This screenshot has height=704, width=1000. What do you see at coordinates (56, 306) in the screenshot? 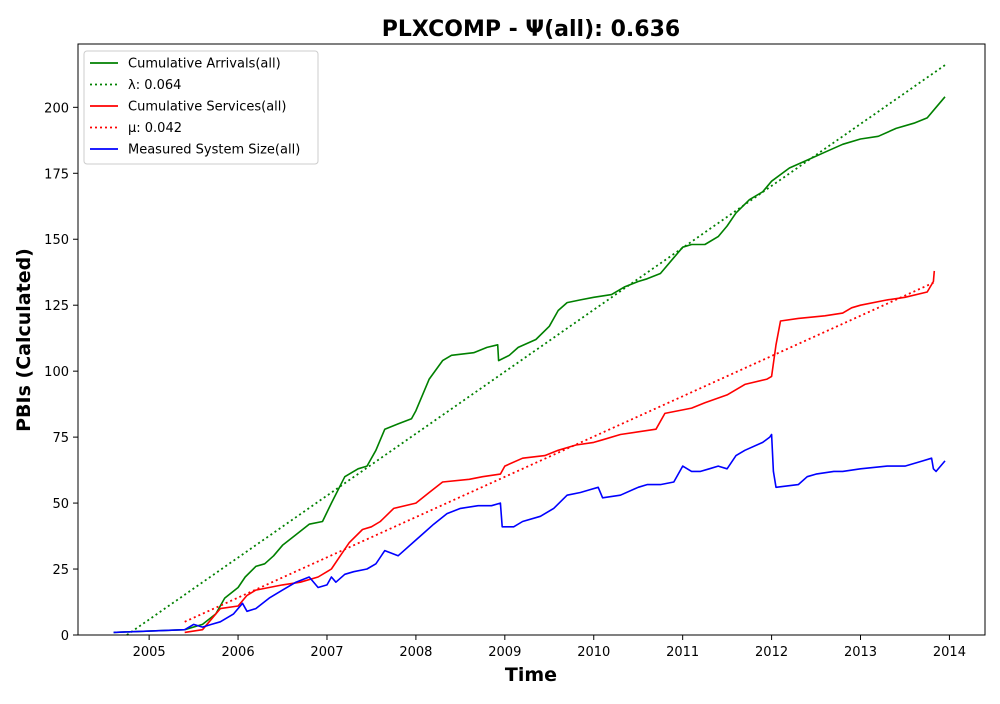
I see `y-tick-label: 125` at bounding box center [56, 306].